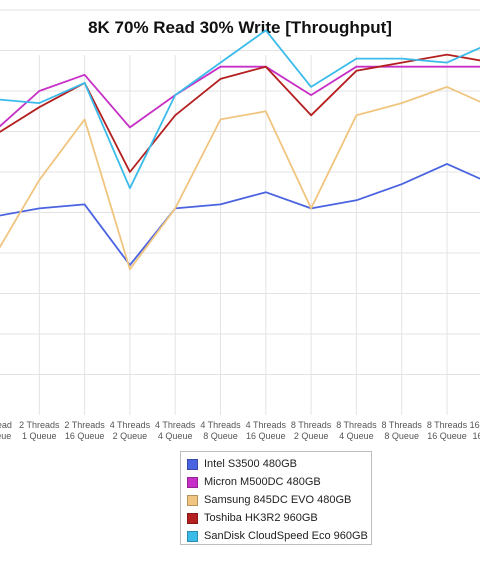  What do you see at coordinates (261, 518) in the screenshot?
I see `legend-label: Toshiba HK3R2 960GB` at bounding box center [261, 518].